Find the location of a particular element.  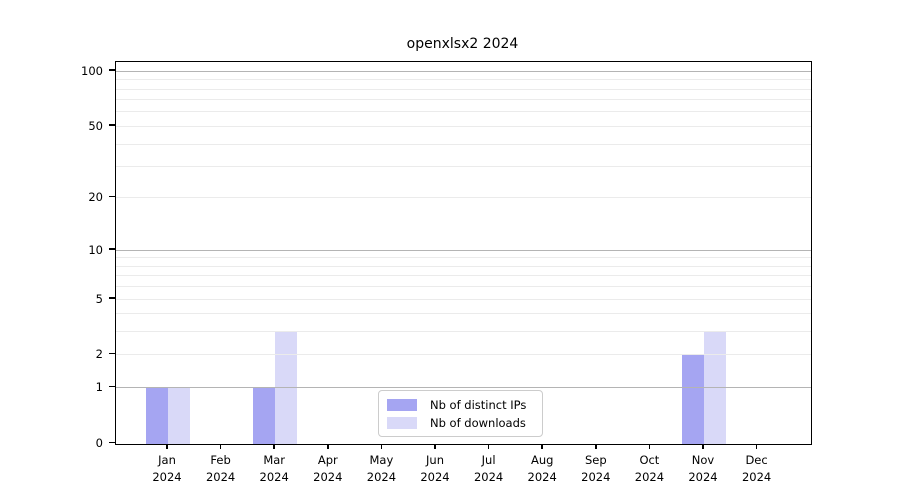

y-axis-tick-label: 5 is located at coordinates (99, 298).